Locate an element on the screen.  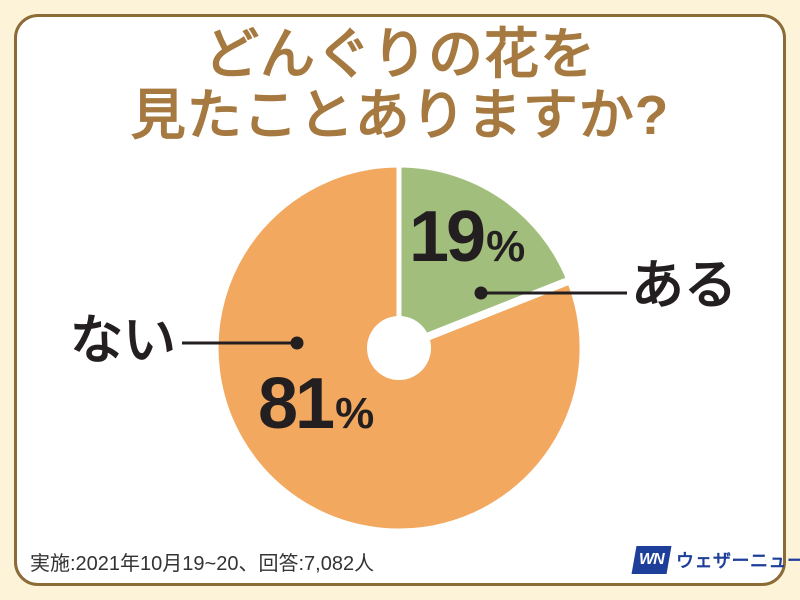
wn-logo-mark-text: WN is located at coordinates (651, 559).